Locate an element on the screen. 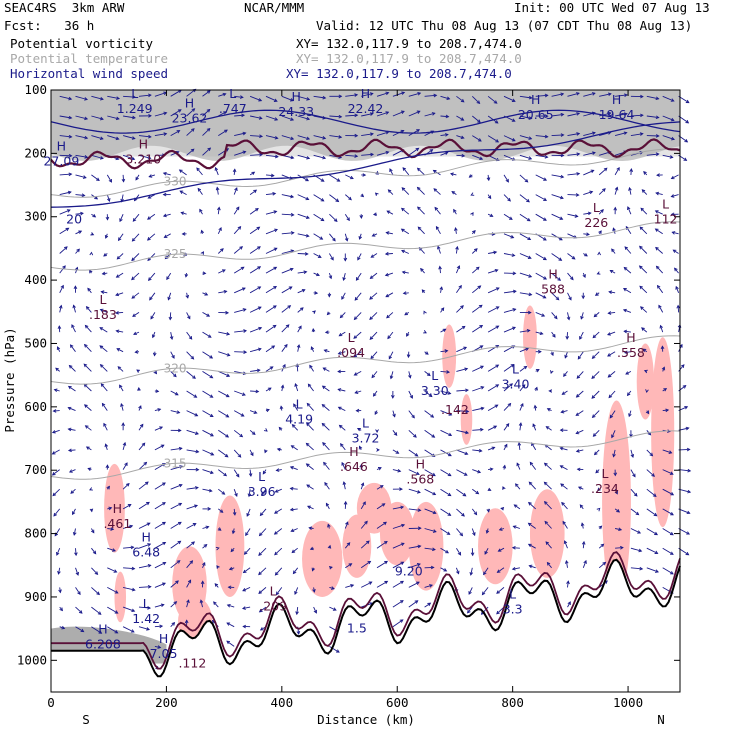  extremum-mark: L is located at coordinates (515, 368).